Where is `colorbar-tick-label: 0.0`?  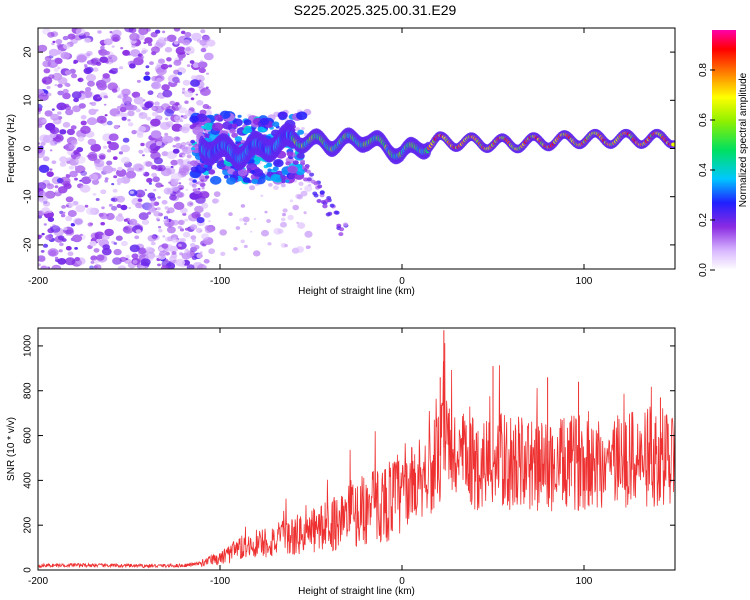 colorbar-tick-label: 0.0 is located at coordinates (703, 270).